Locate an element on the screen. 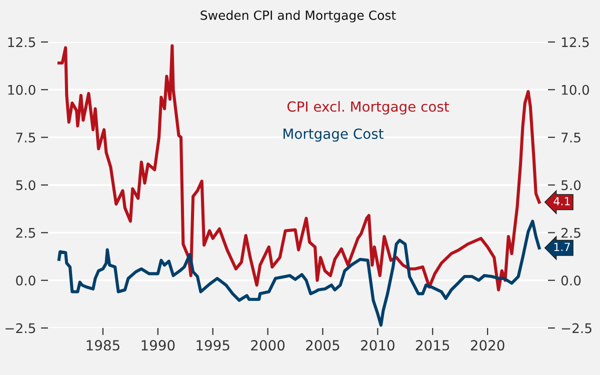  annotation: 1.7 is located at coordinates (562, 246).